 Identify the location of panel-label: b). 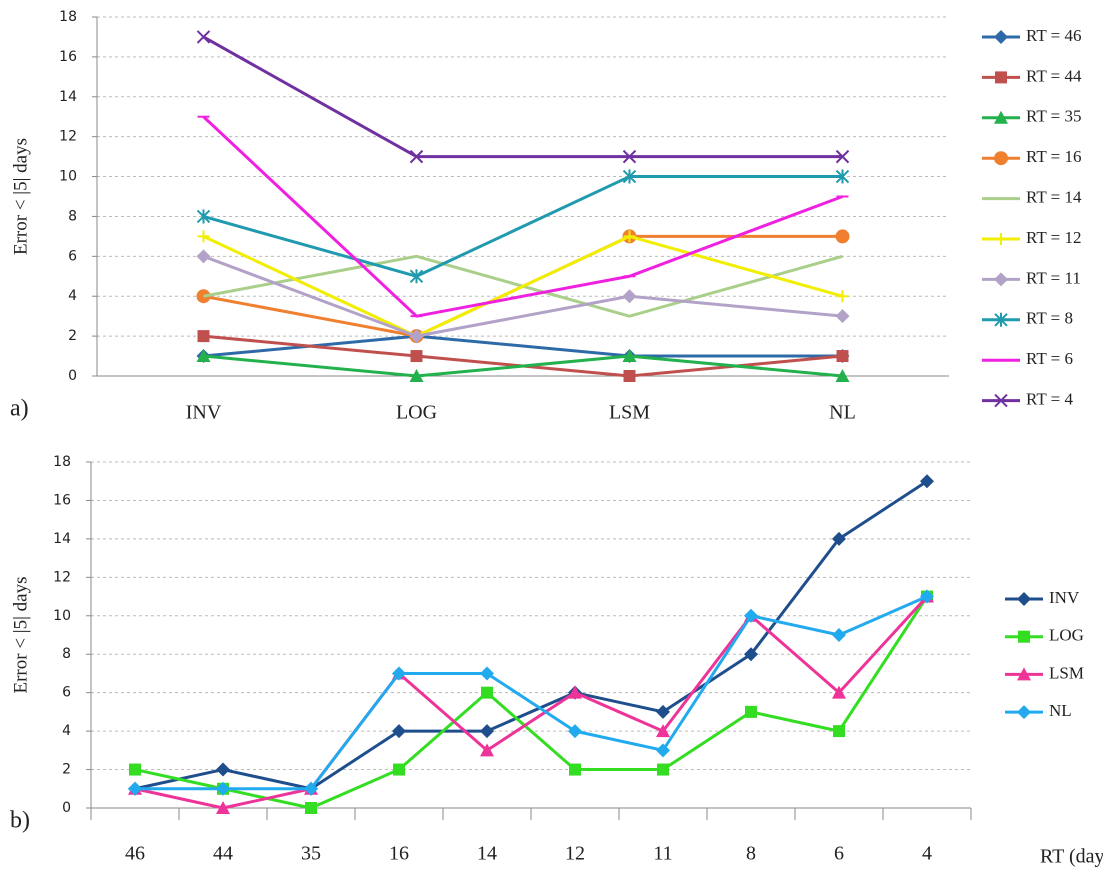
(20, 821).